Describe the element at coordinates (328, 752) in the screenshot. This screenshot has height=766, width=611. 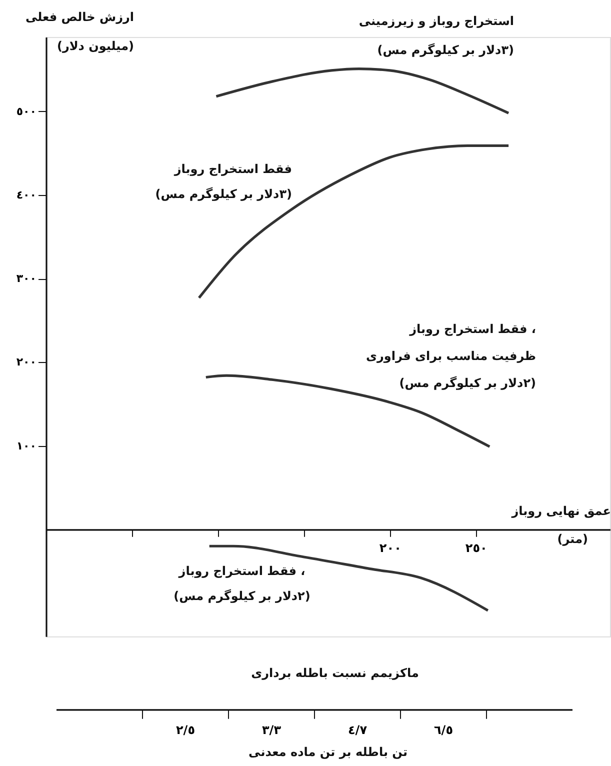
I see `text: تن باطله بر تن ماده معدنی` at that location.